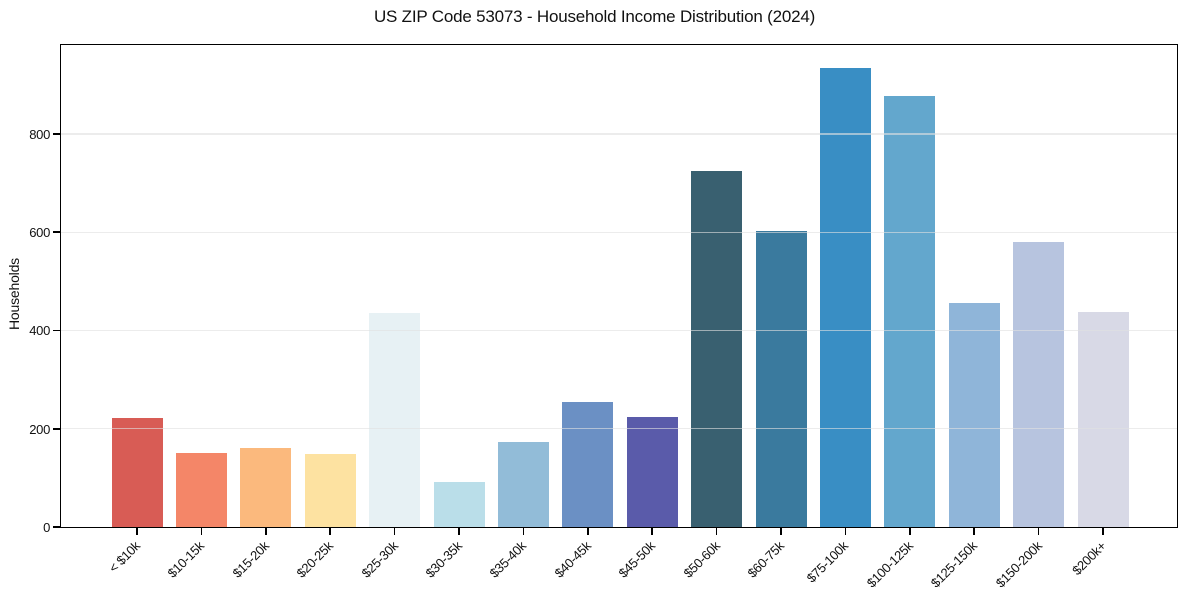 This screenshot has height=590, width=1189. I want to click on y-tick-label: 400, so click(39, 331).